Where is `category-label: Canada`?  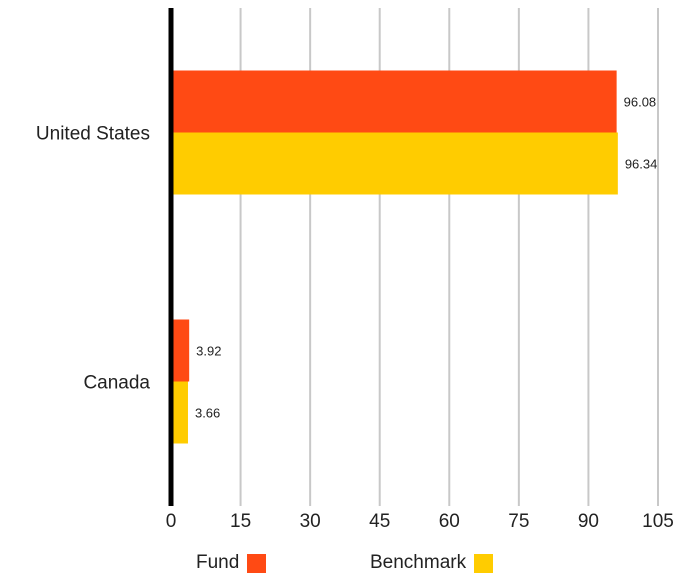 category-label: Canada is located at coordinates (116, 383).